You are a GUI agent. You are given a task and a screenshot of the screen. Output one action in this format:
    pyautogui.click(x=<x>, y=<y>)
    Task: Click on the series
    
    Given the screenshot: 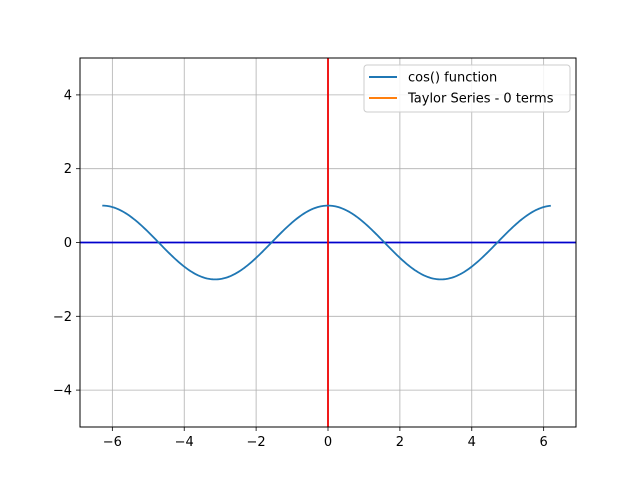 What is the action you would take?
    pyautogui.click(x=326, y=242)
    